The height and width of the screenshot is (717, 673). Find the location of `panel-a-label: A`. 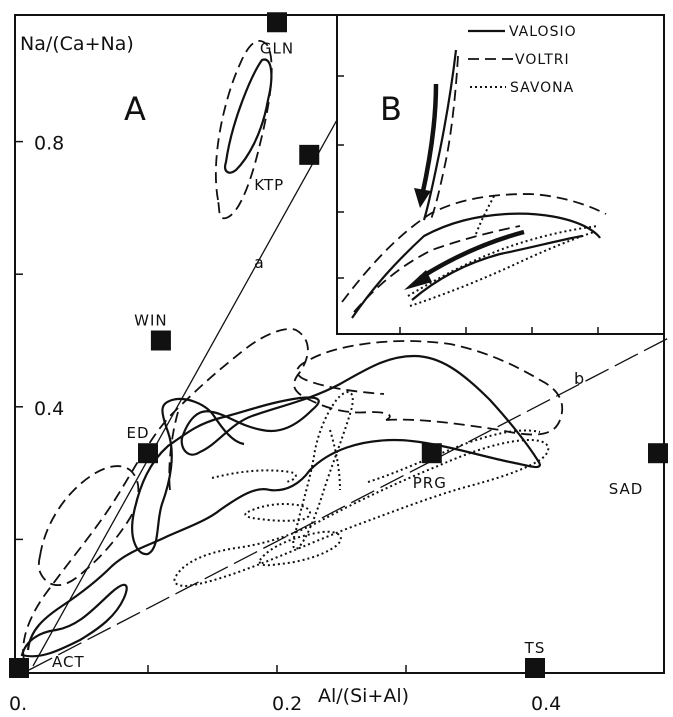

panel-a-label: A is located at coordinates (135, 109).